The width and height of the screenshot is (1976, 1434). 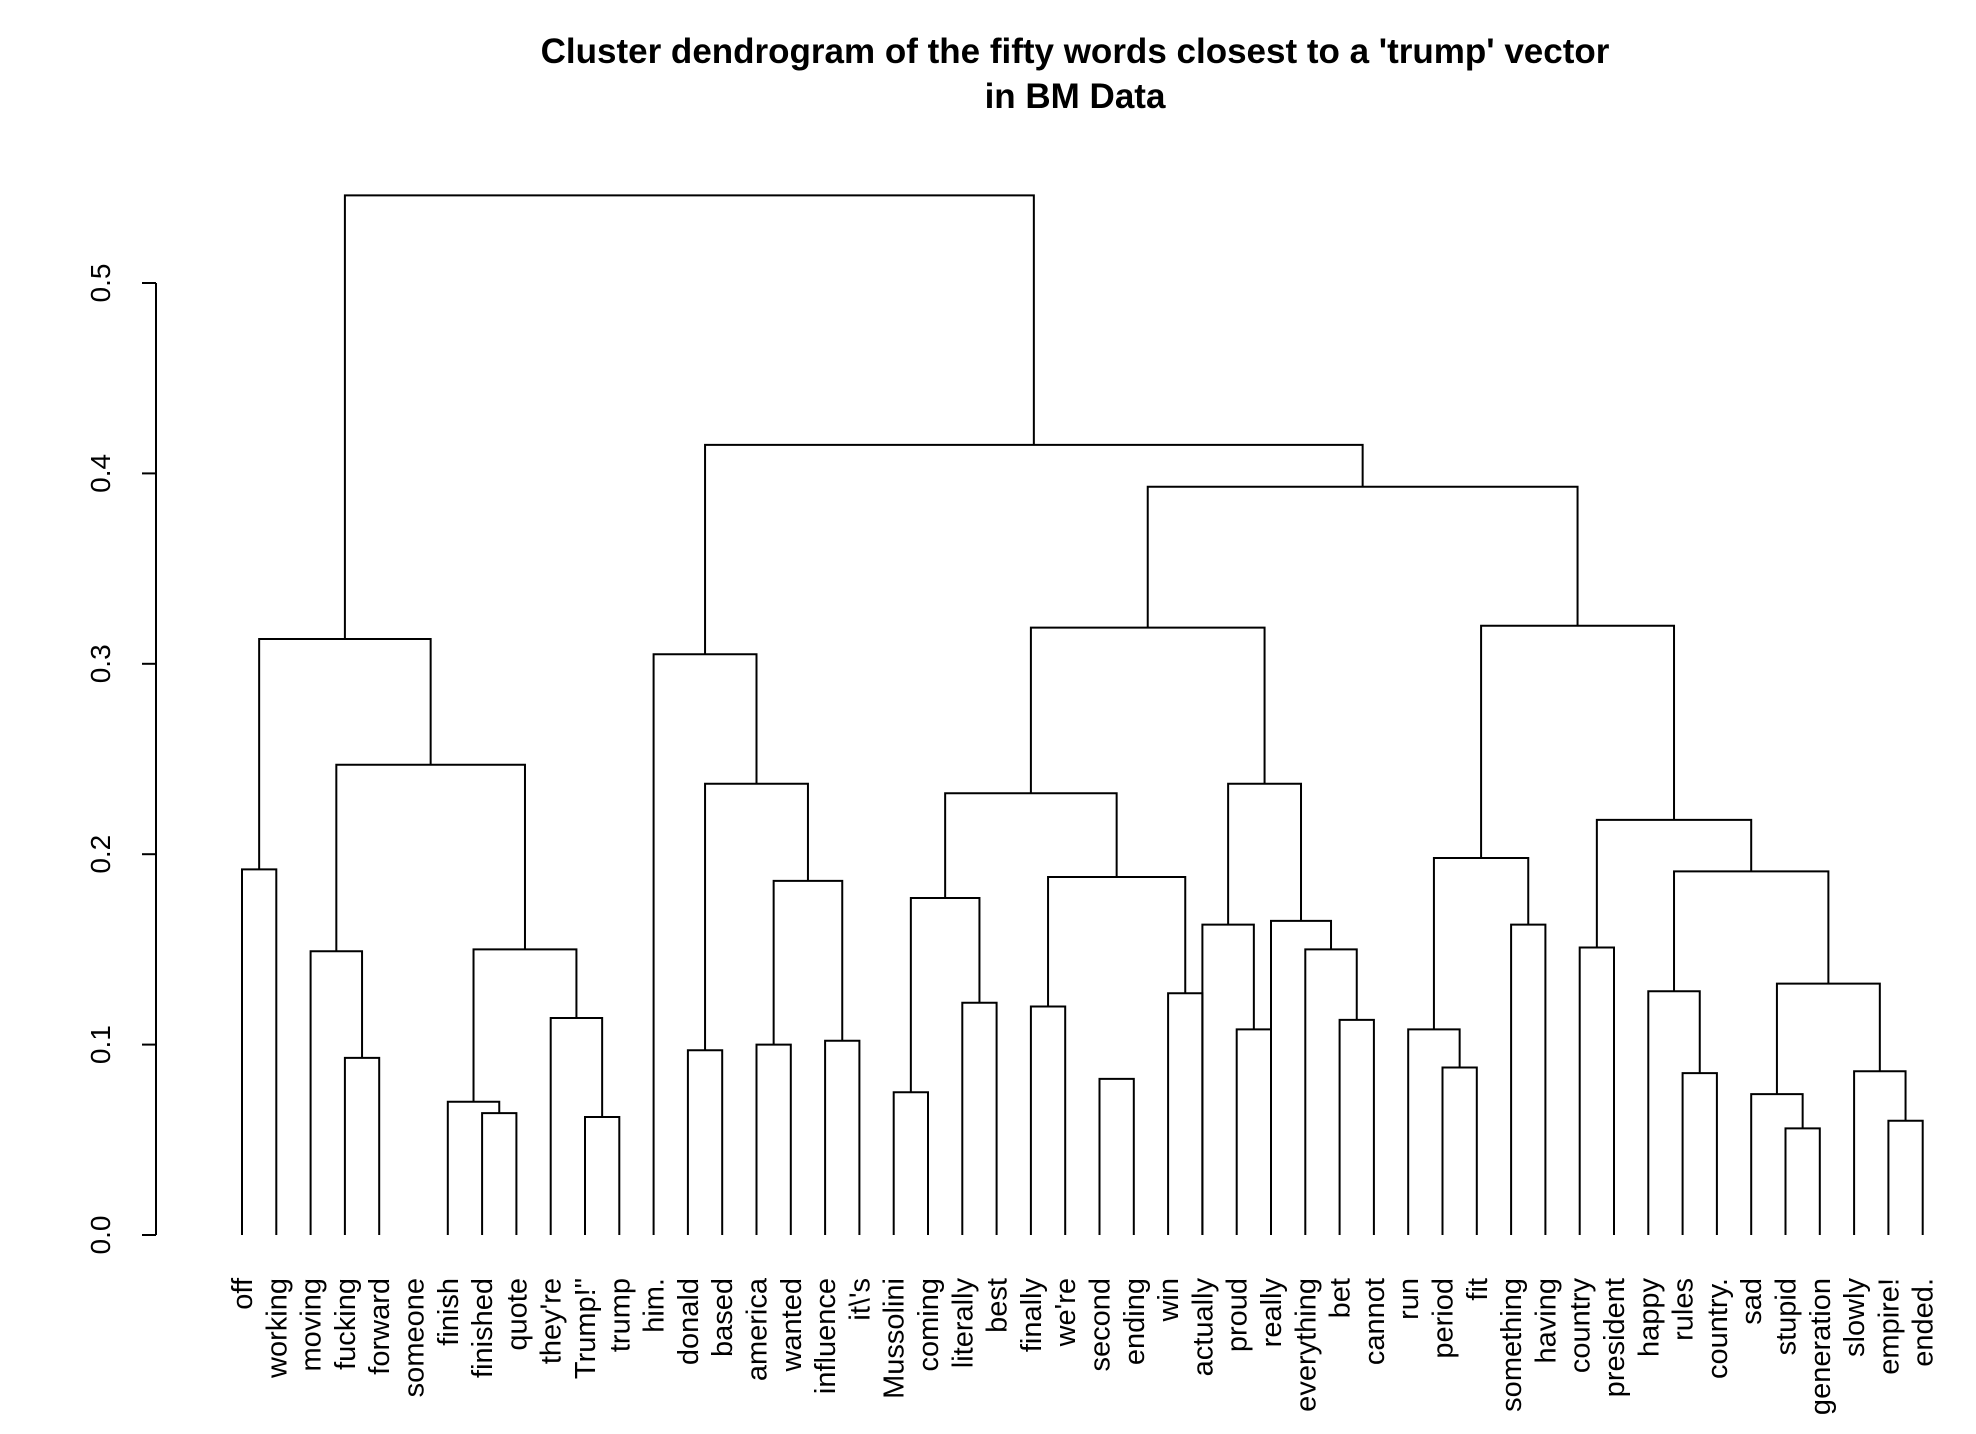 What do you see at coordinates (1409, 1299) in the screenshot?
I see `leaf-label: run` at bounding box center [1409, 1299].